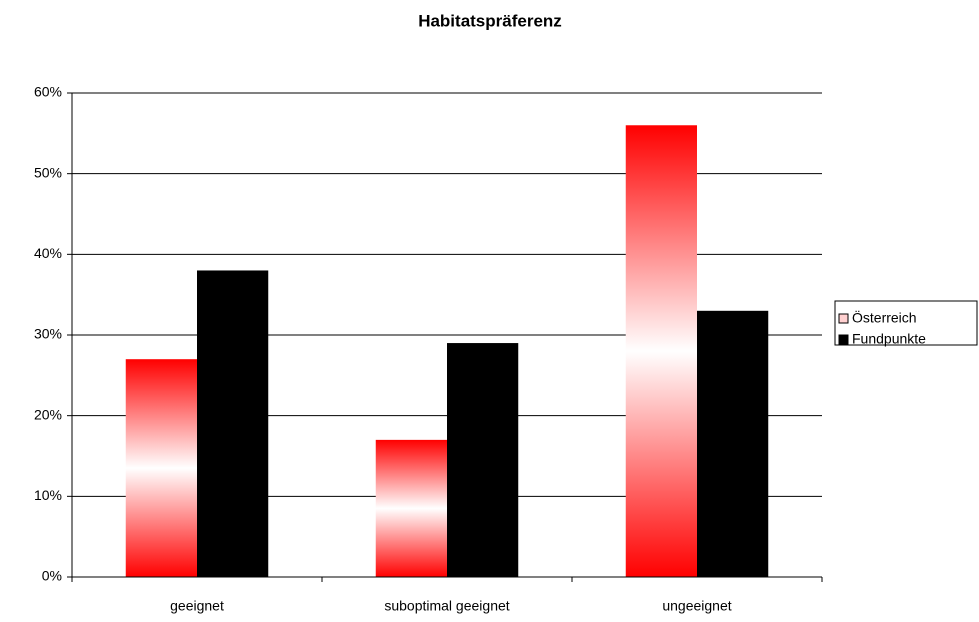 This screenshot has height=622, width=979. What do you see at coordinates (884, 317) in the screenshot?
I see `legend-label: Österreich` at bounding box center [884, 317].